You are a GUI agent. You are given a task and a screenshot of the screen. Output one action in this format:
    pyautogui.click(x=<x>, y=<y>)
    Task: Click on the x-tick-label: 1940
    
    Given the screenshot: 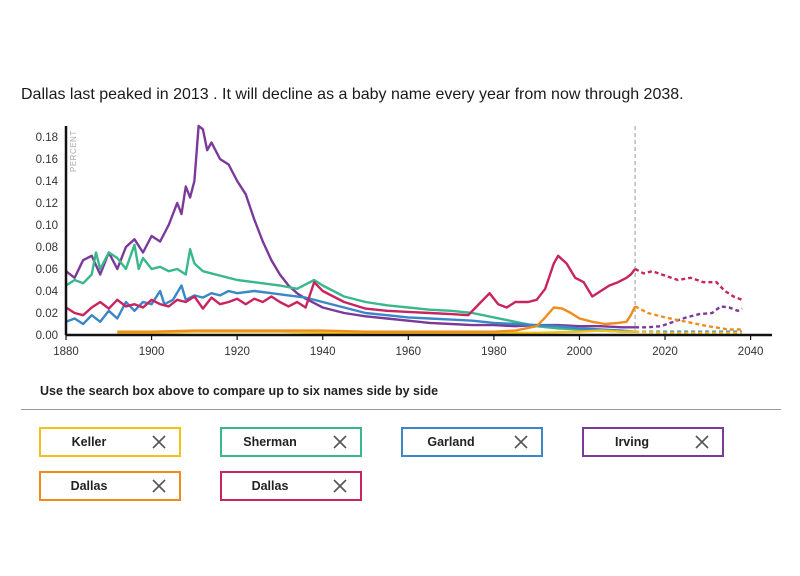 What is the action you would take?
    pyautogui.click(x=323, y=352)
    